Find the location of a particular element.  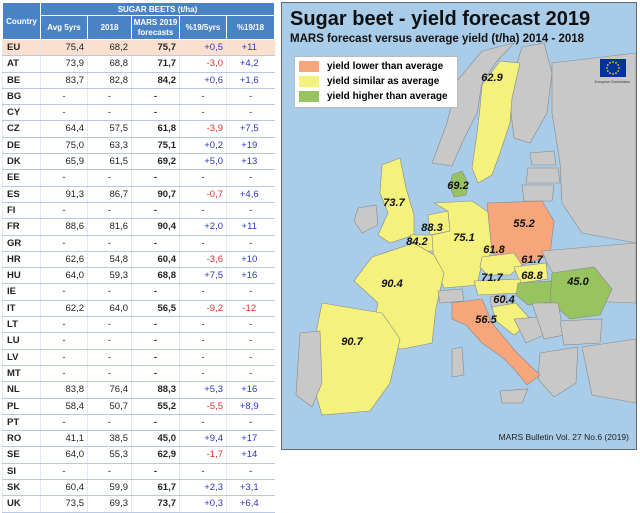

pct-vs-2018-cell: +8,9 is located at coordinates (250, 406).